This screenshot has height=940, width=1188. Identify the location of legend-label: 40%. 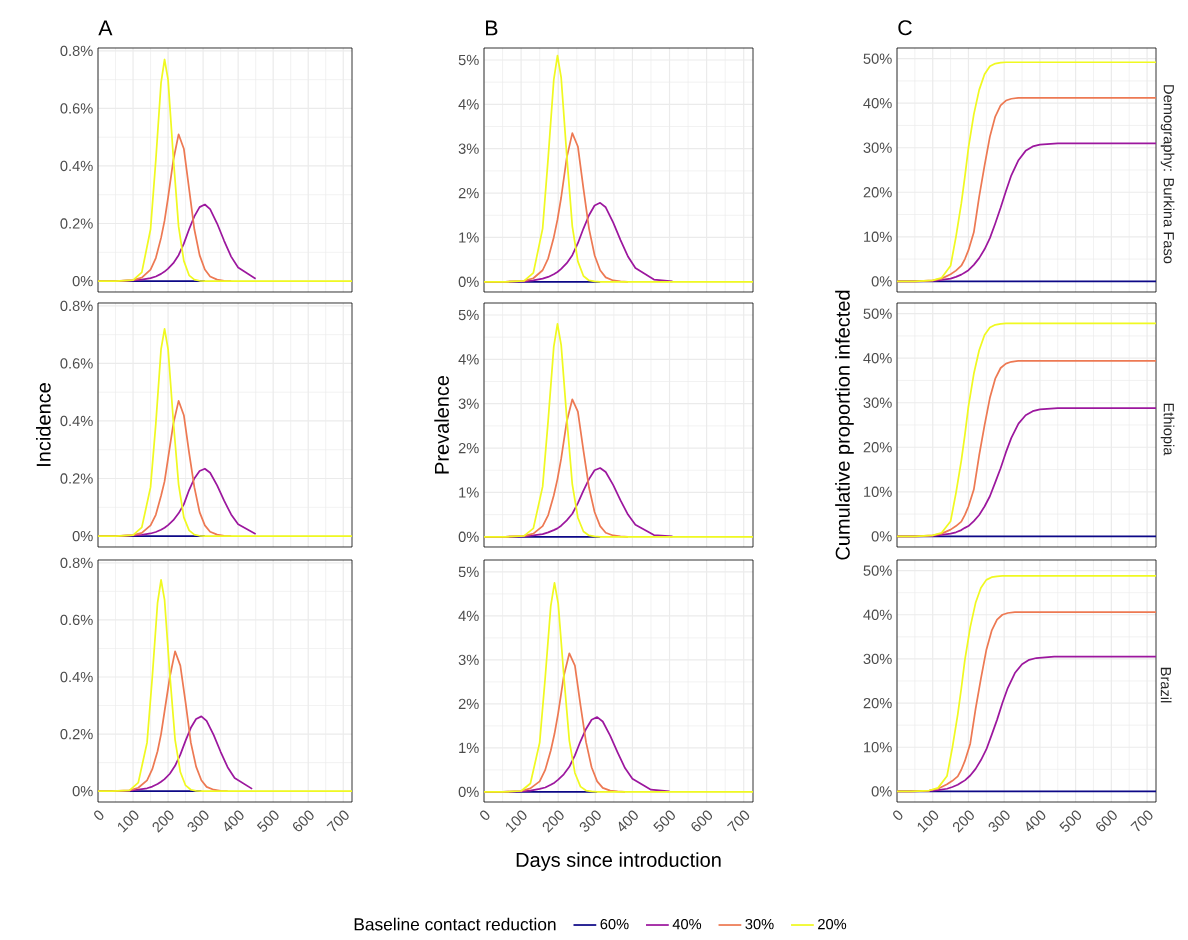
(687, 924).